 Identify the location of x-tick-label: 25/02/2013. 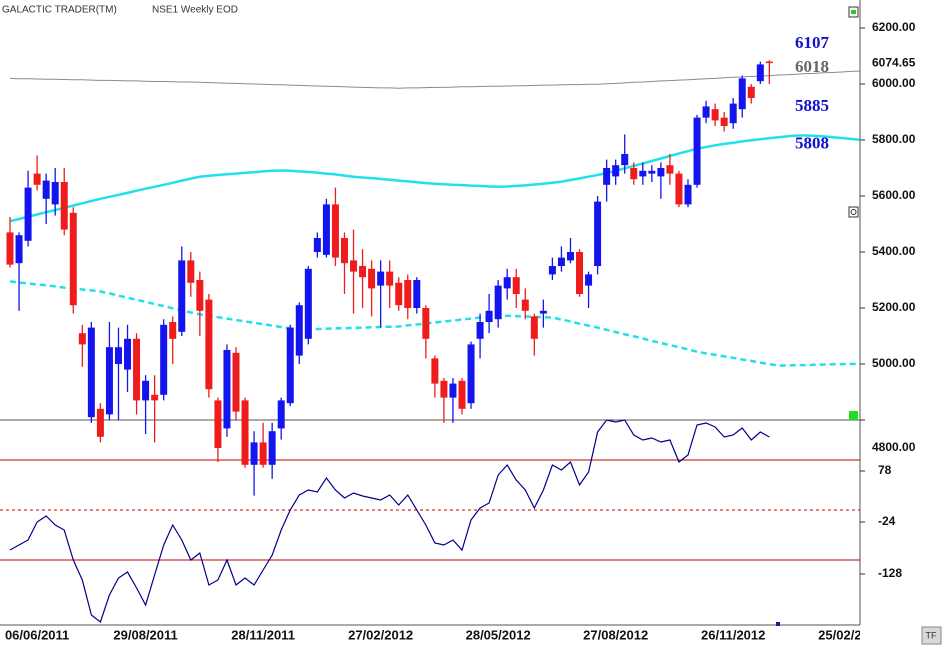
(850, 634).